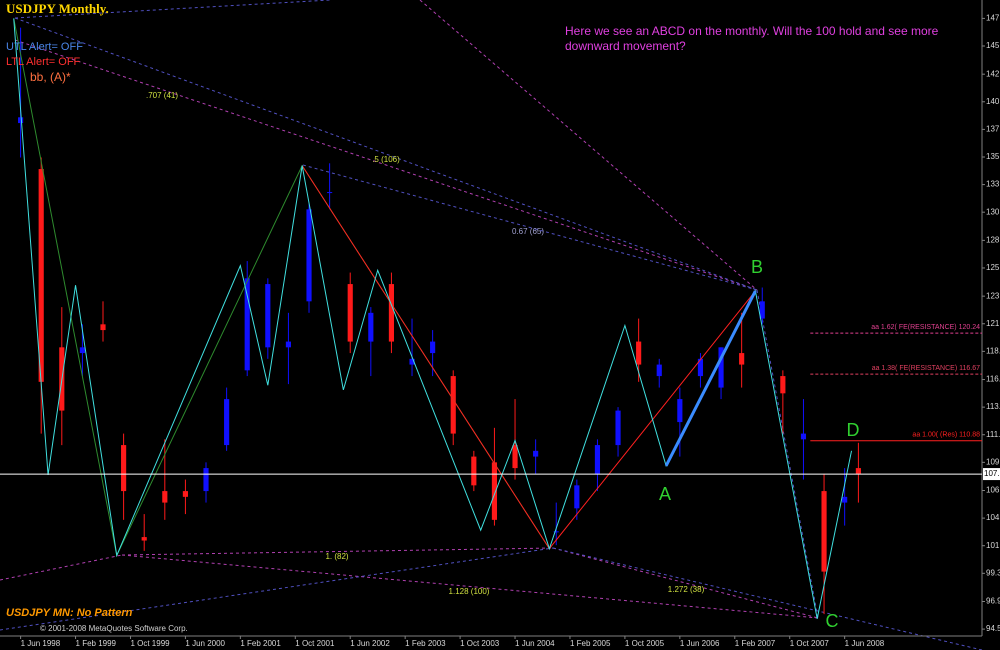 The image size is (1000, 650). What do you see at coordinates (260, 643) in the screenshot?
I see `x-tick-label: 1 Feb 2001` at bounding box center [260, 643].